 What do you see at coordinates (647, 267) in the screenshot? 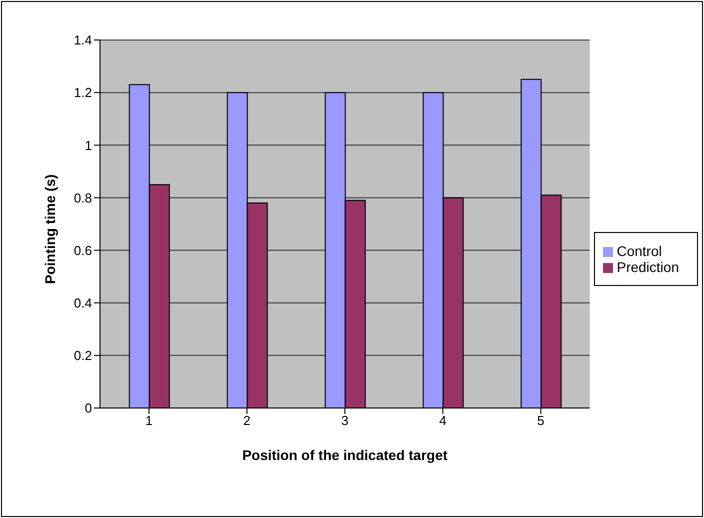
I see `legend-label: Prediction` at bounding box center [647, 267].